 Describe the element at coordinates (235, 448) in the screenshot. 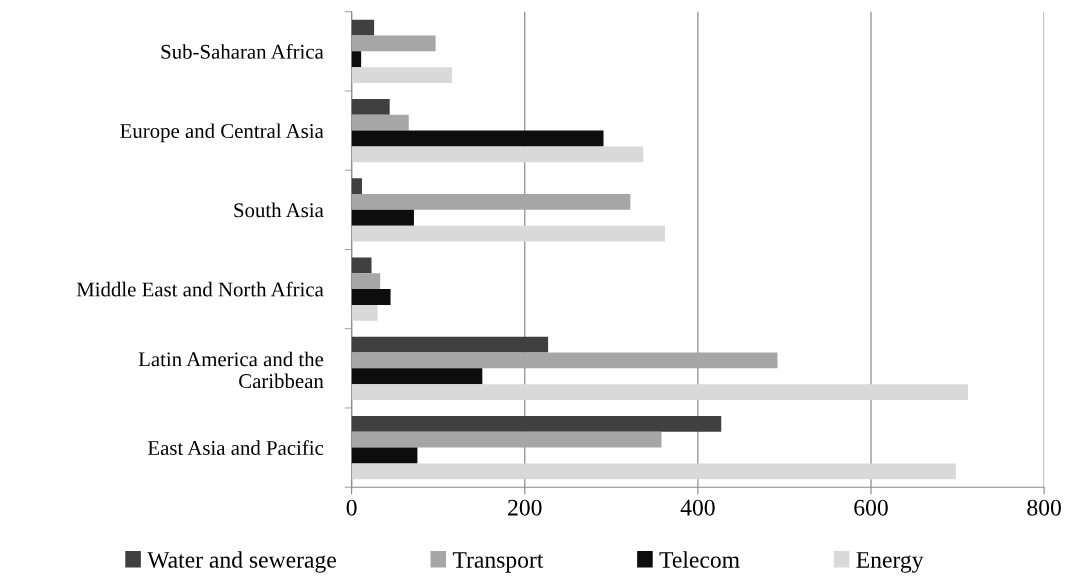

I see `y-tick-label: East Asia and Pacific` at that location.